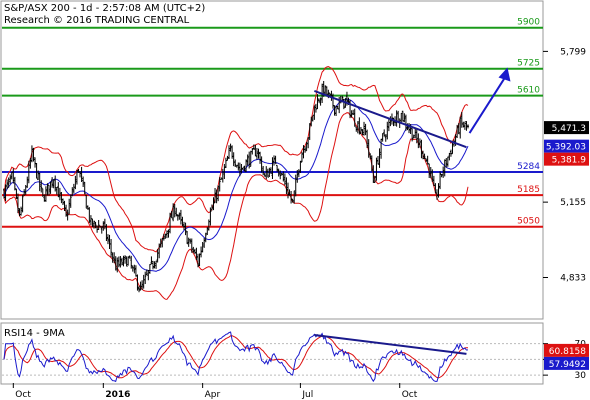  What do you see at coordinates (566, 128) in the screenshot?
I see `price-badge-0-bg` at bounding box center [566, 128].